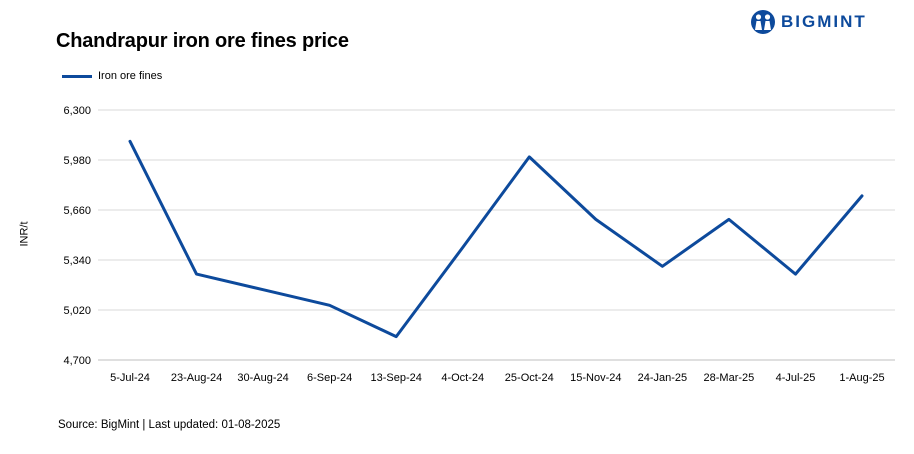  I want to click on x-tick-label: 13-Sep-24, so click(395, 378).